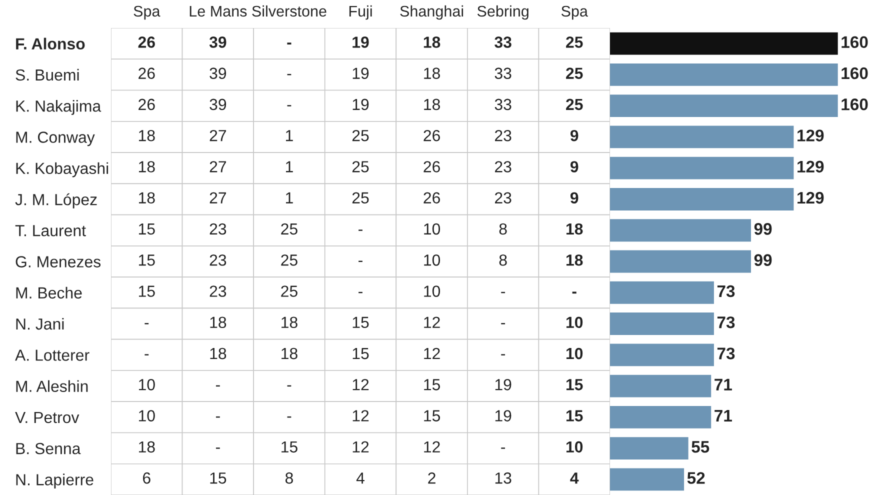  Describe the element at coordinates (47, 74) in the screenshot. I see `y-tick-label: S. Buemi` at that location.